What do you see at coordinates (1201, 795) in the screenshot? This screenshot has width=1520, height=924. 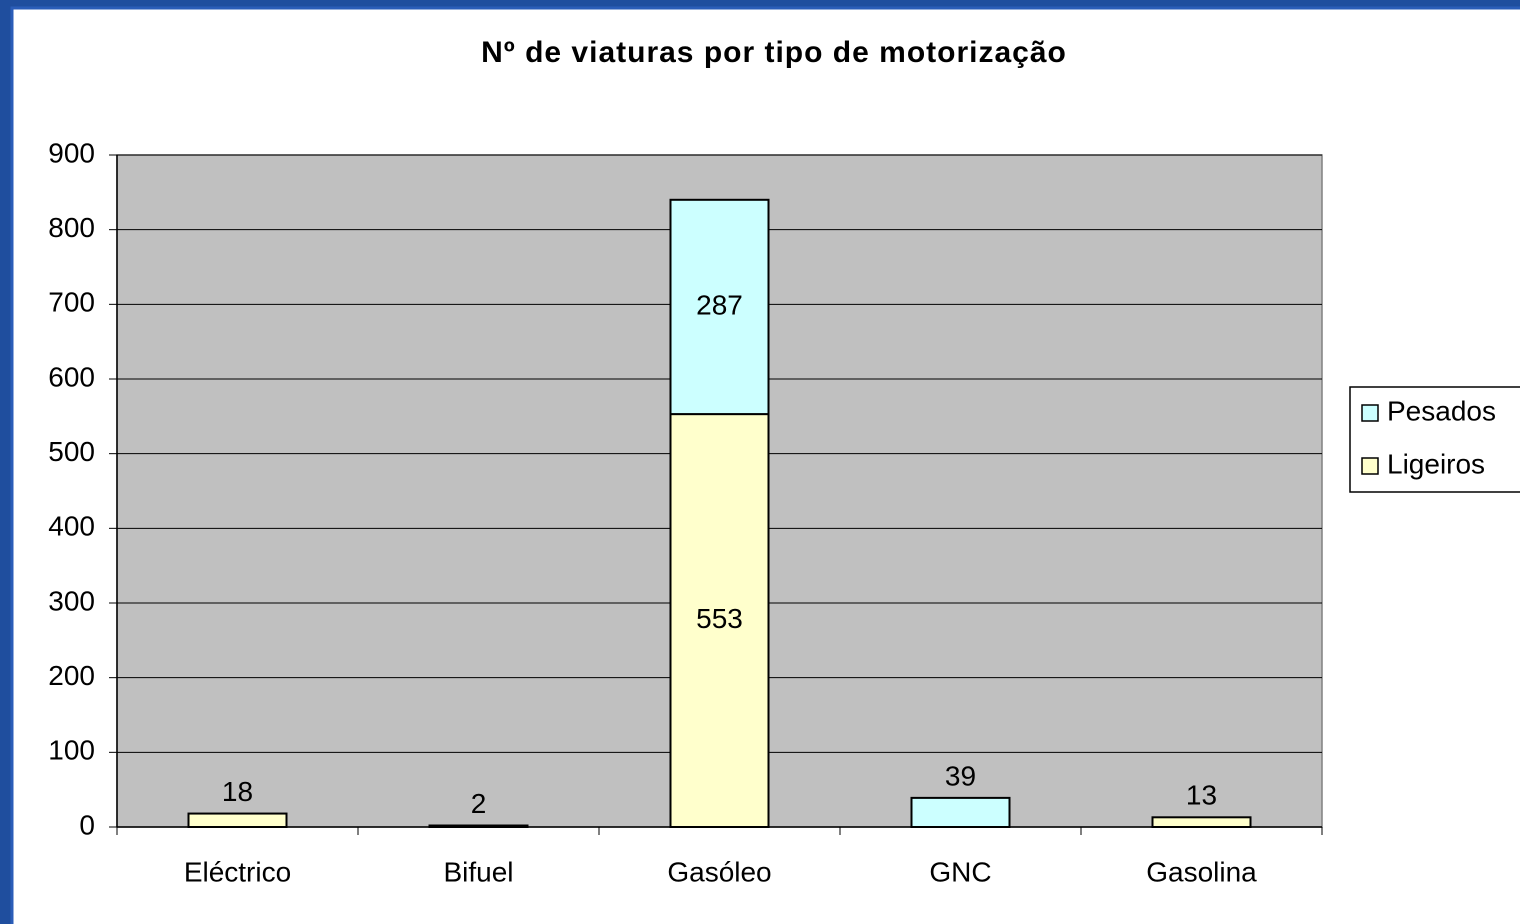 I see `data-label: 13` at bounding box center [1201, 795].